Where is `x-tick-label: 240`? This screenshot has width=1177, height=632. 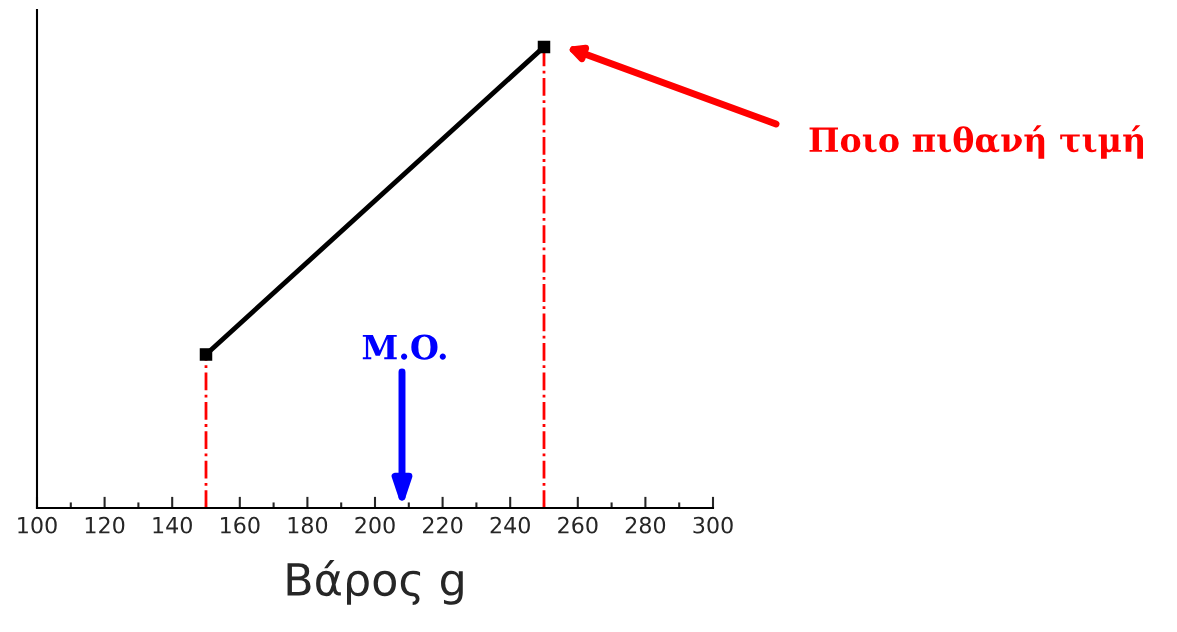
x-tick-label: 240 is located at coordinates (510, 525).